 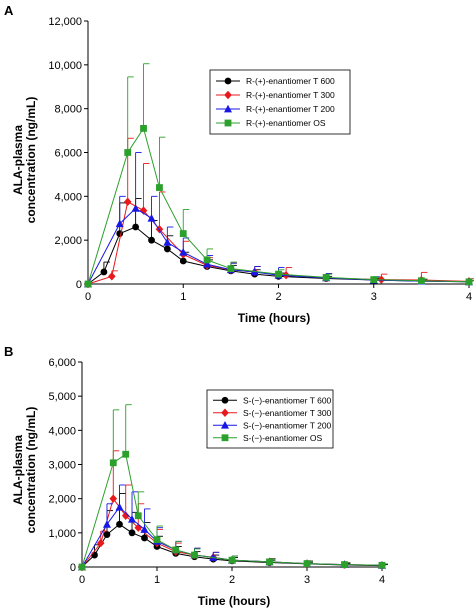 I want to click on legend-label: R-(+)-enantiomer OS, so click(x=286, y=123).